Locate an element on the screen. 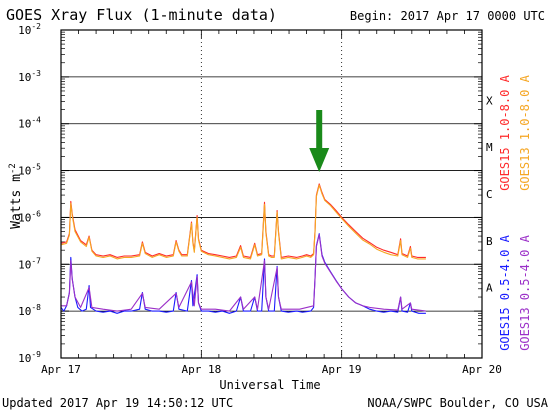 The width and height of the screenshot is (550, 416). legend-entry: GOES13 1.0-8.0 A is located at coordinates (525, 132).